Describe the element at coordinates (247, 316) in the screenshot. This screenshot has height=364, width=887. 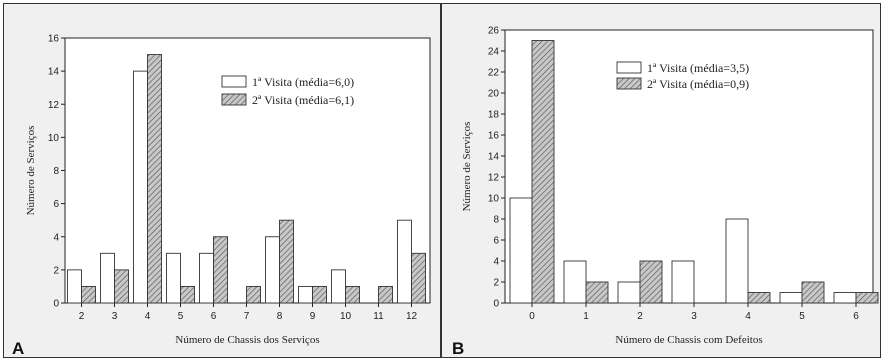
I see `x-tick-label: 7` at that location.